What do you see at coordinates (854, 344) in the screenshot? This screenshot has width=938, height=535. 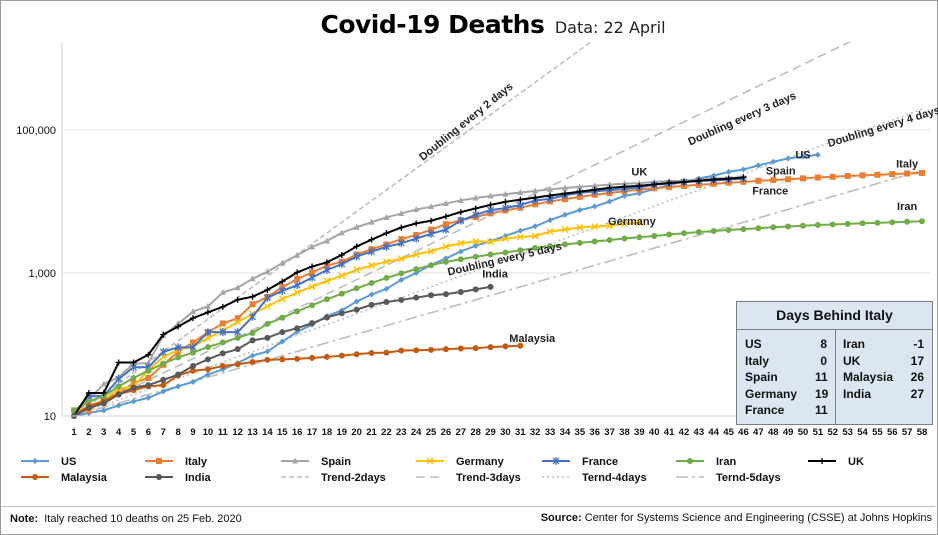 I see `country-name: Iran` at bounding box center [854, 344].